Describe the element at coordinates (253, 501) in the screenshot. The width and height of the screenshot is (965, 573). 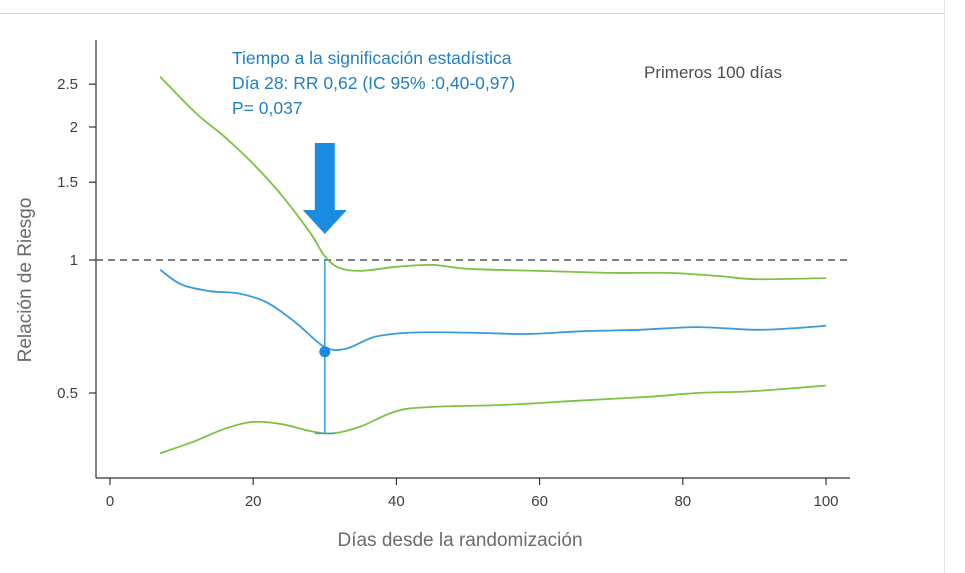
I see `x-tick-label: 20` at that location.